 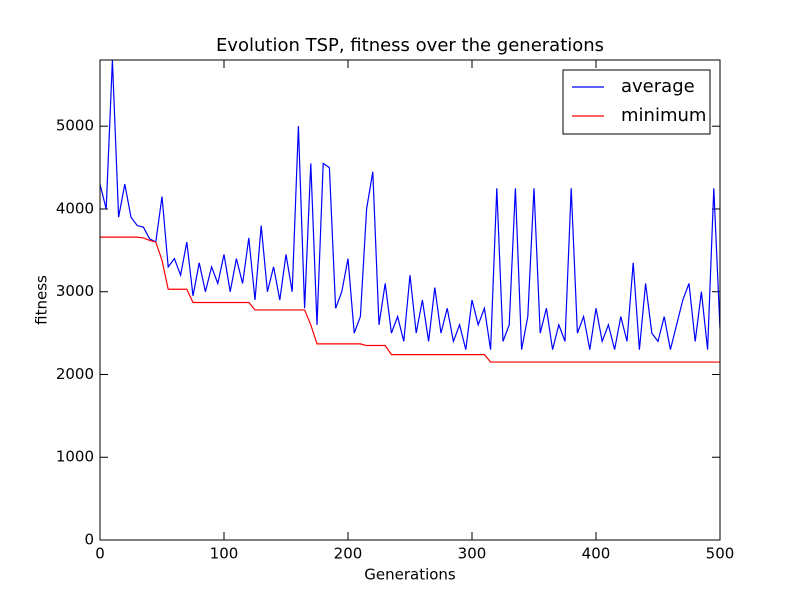 I want to click on y-tick-label: 5000, so click(x=75, y=126).